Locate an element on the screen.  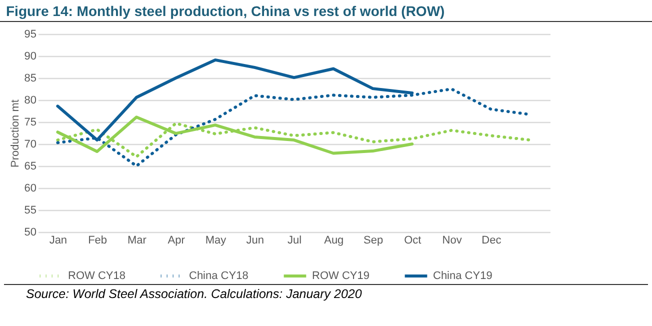
y-axis-title: Production mt is located at coordinates (15, 134).